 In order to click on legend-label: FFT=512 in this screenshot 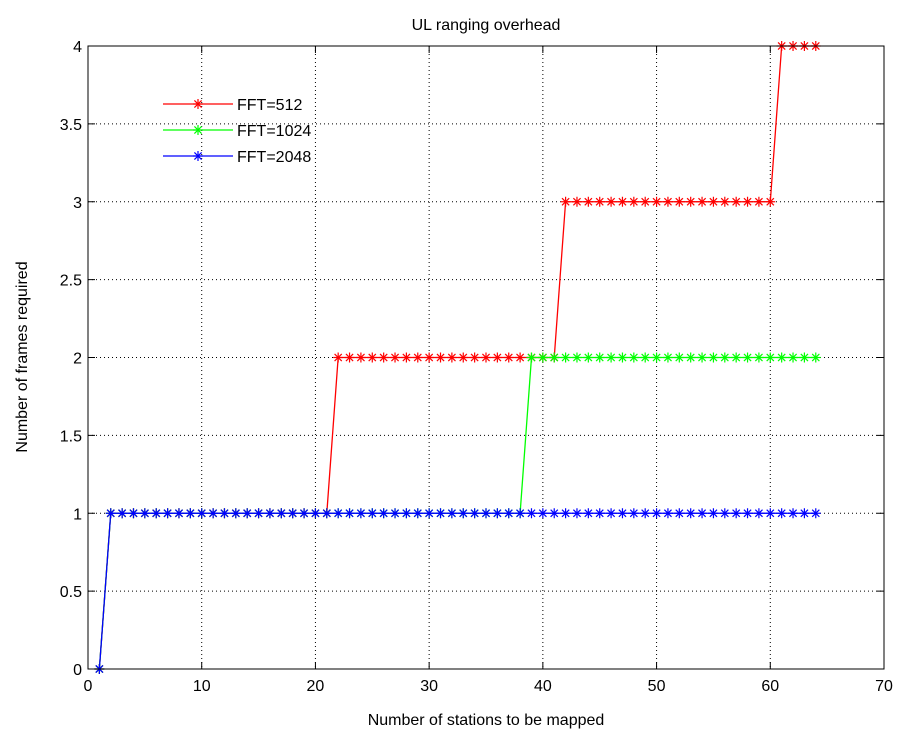, I will do `click(269, 105)`.